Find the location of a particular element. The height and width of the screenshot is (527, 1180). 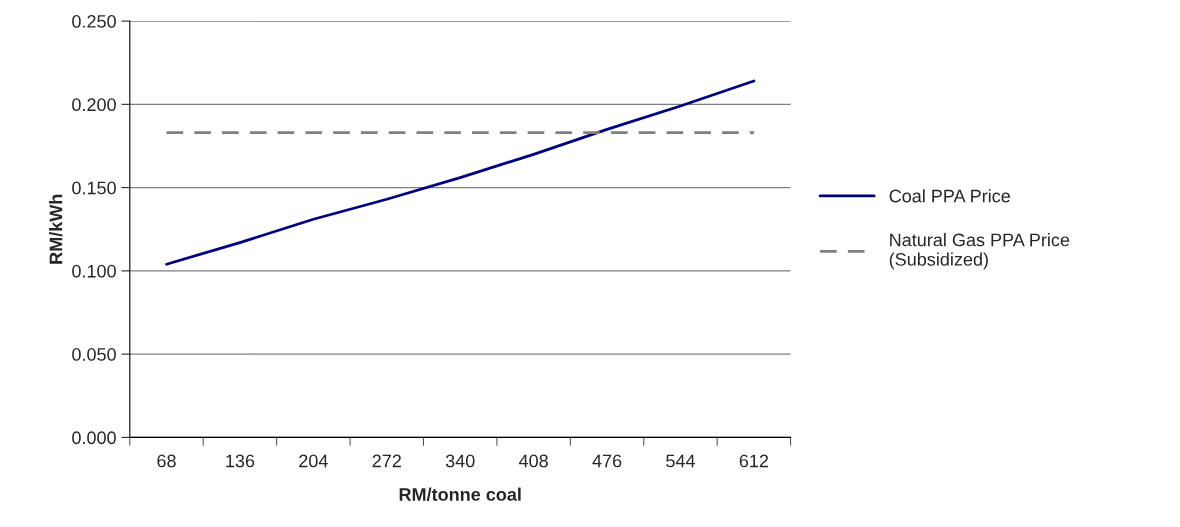

x-tick-label: 68 is located at coordinates (166, 461).